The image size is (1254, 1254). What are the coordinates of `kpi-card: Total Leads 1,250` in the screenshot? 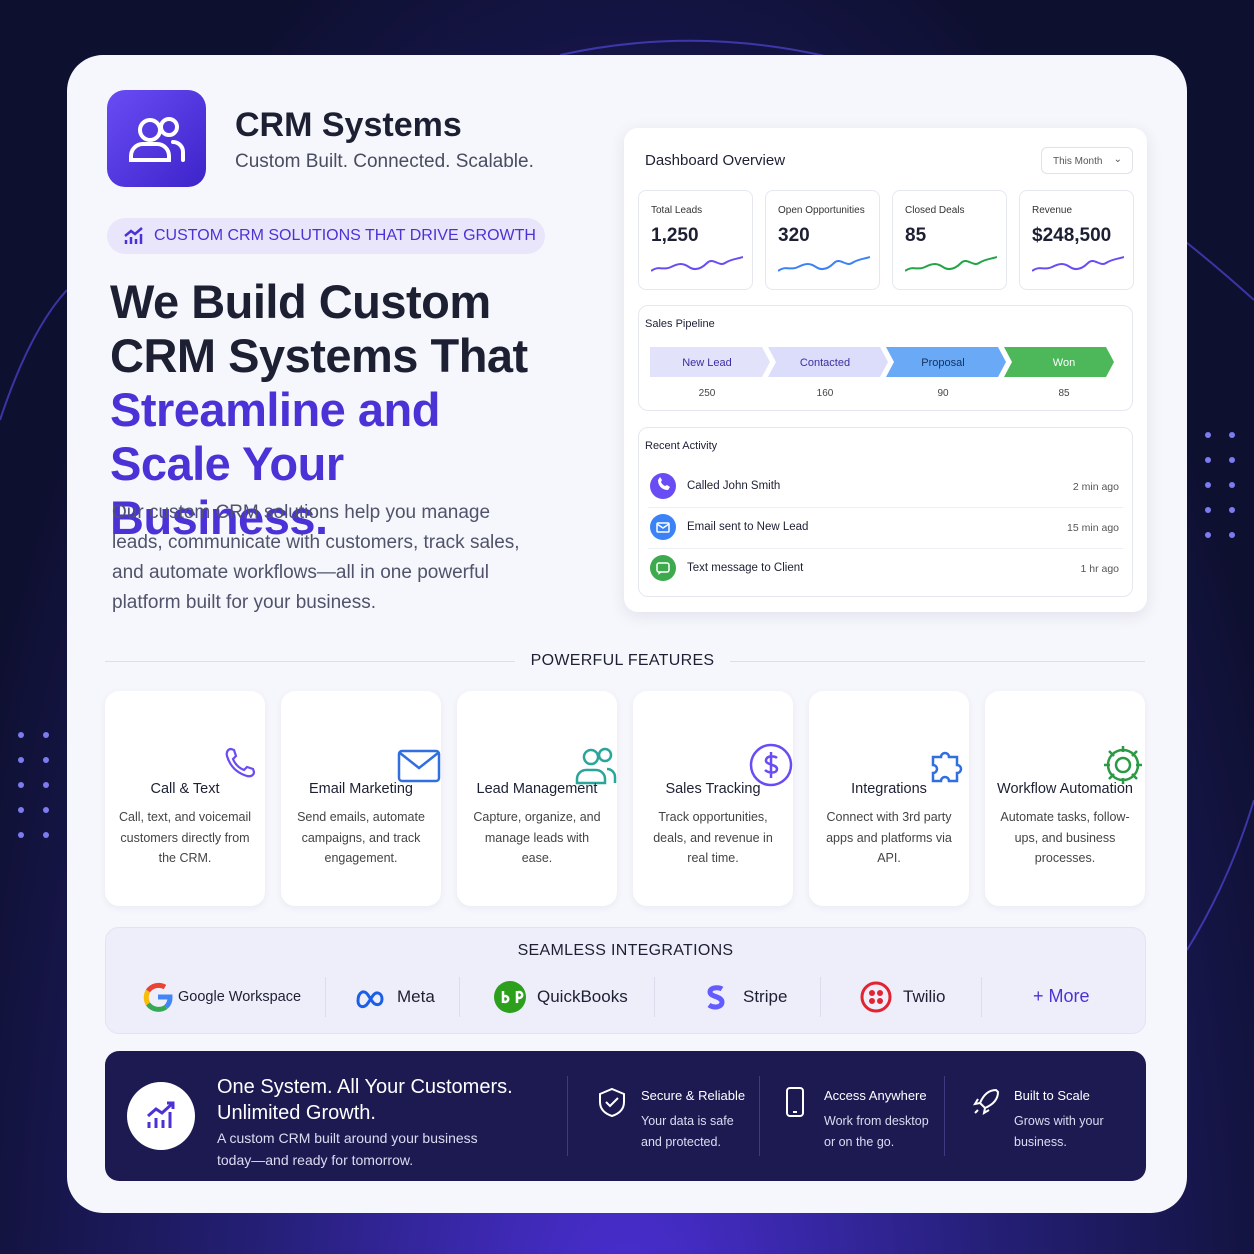 It's located at (695, 240).